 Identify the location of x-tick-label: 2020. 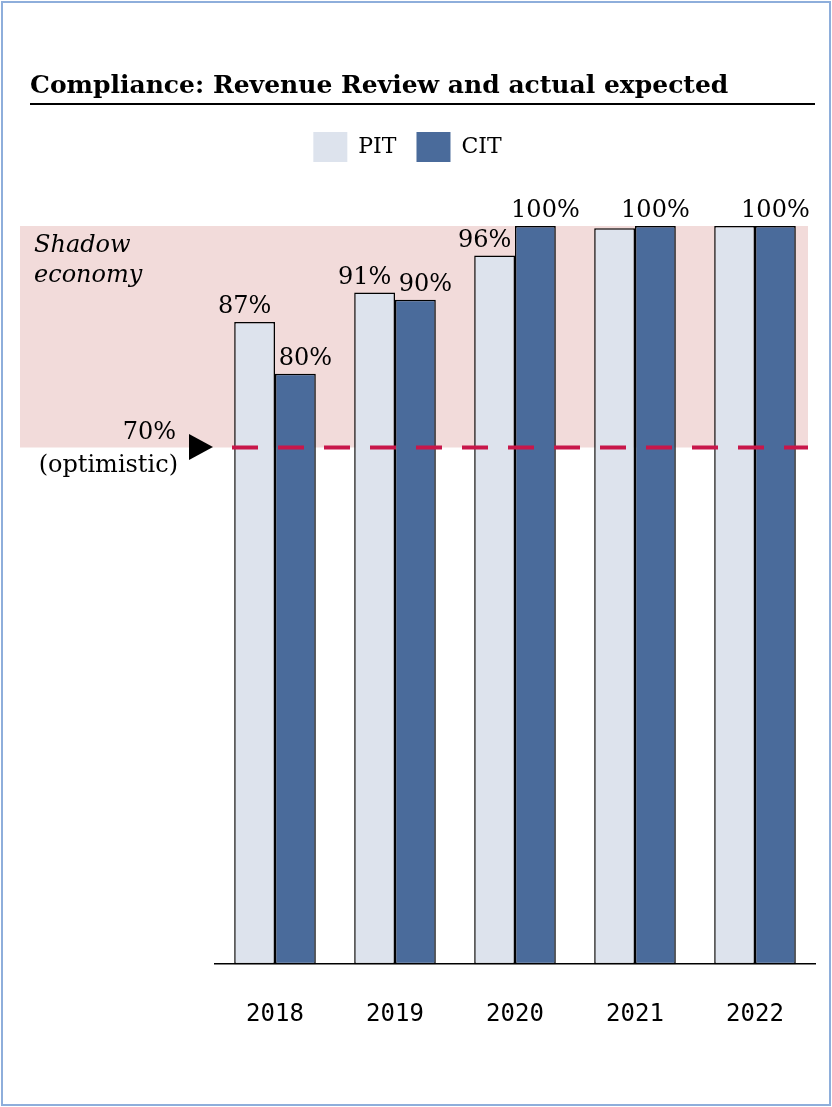
(515, 1012).